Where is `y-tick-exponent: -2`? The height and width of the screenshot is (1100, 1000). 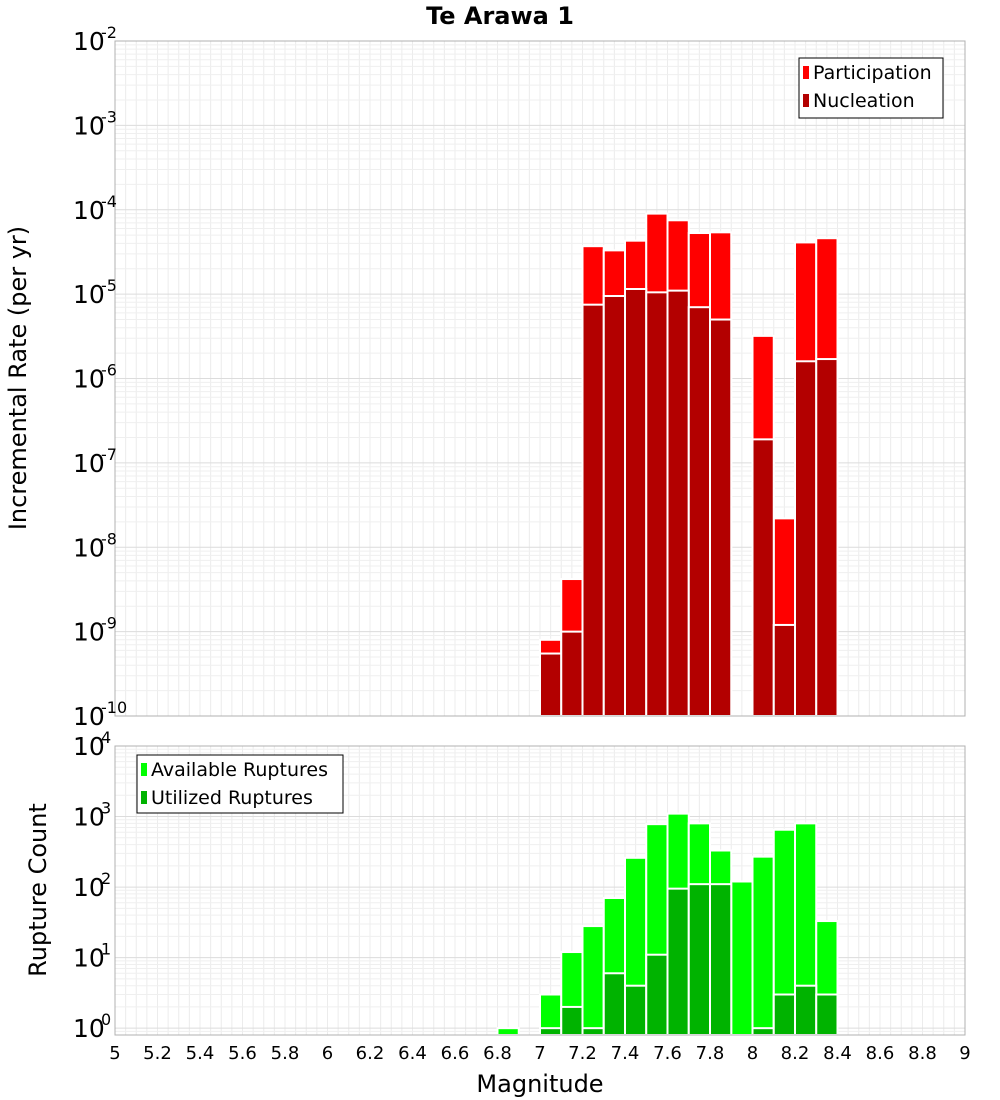 y-tick-exponent: -2 is located at coordinates (109, 32).